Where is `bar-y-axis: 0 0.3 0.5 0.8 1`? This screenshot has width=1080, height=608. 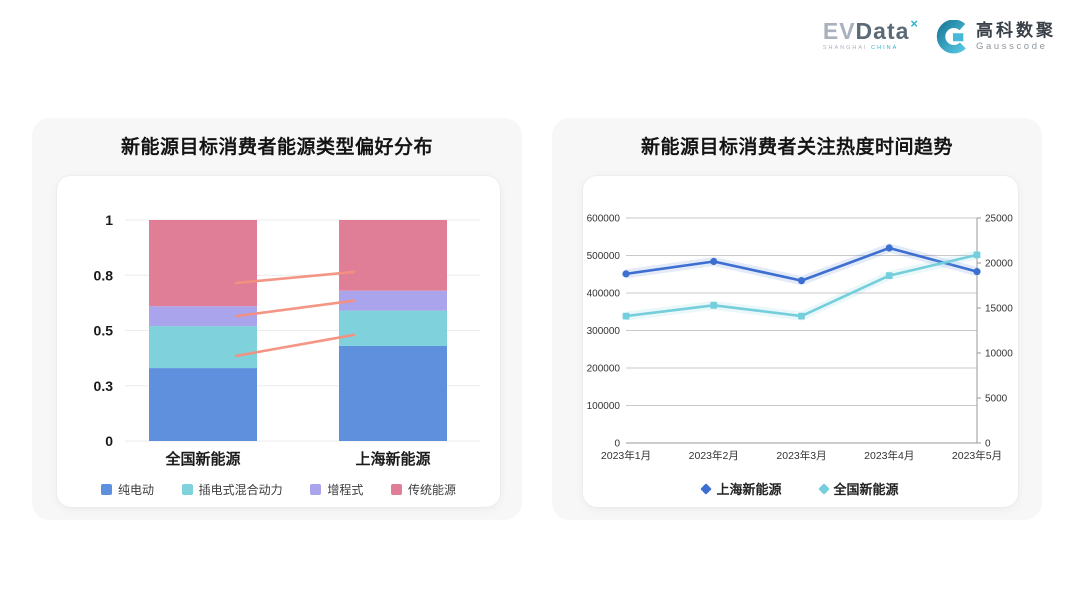 bar-y-axis: 0 0.3 0.5 0.8 1 is located at coordinates (104, 330).